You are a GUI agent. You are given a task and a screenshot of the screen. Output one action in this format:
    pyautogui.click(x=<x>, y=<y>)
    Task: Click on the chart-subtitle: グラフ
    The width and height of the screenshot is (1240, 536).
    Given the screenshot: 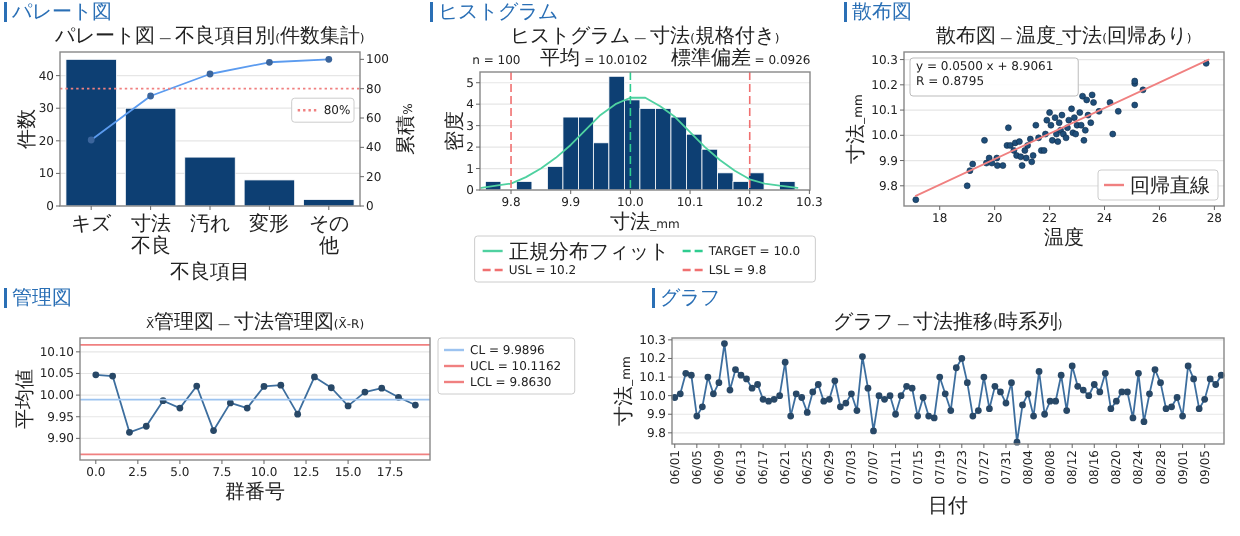 What is the action you would take?
    pyautogui.click(x=690, y=299)
    